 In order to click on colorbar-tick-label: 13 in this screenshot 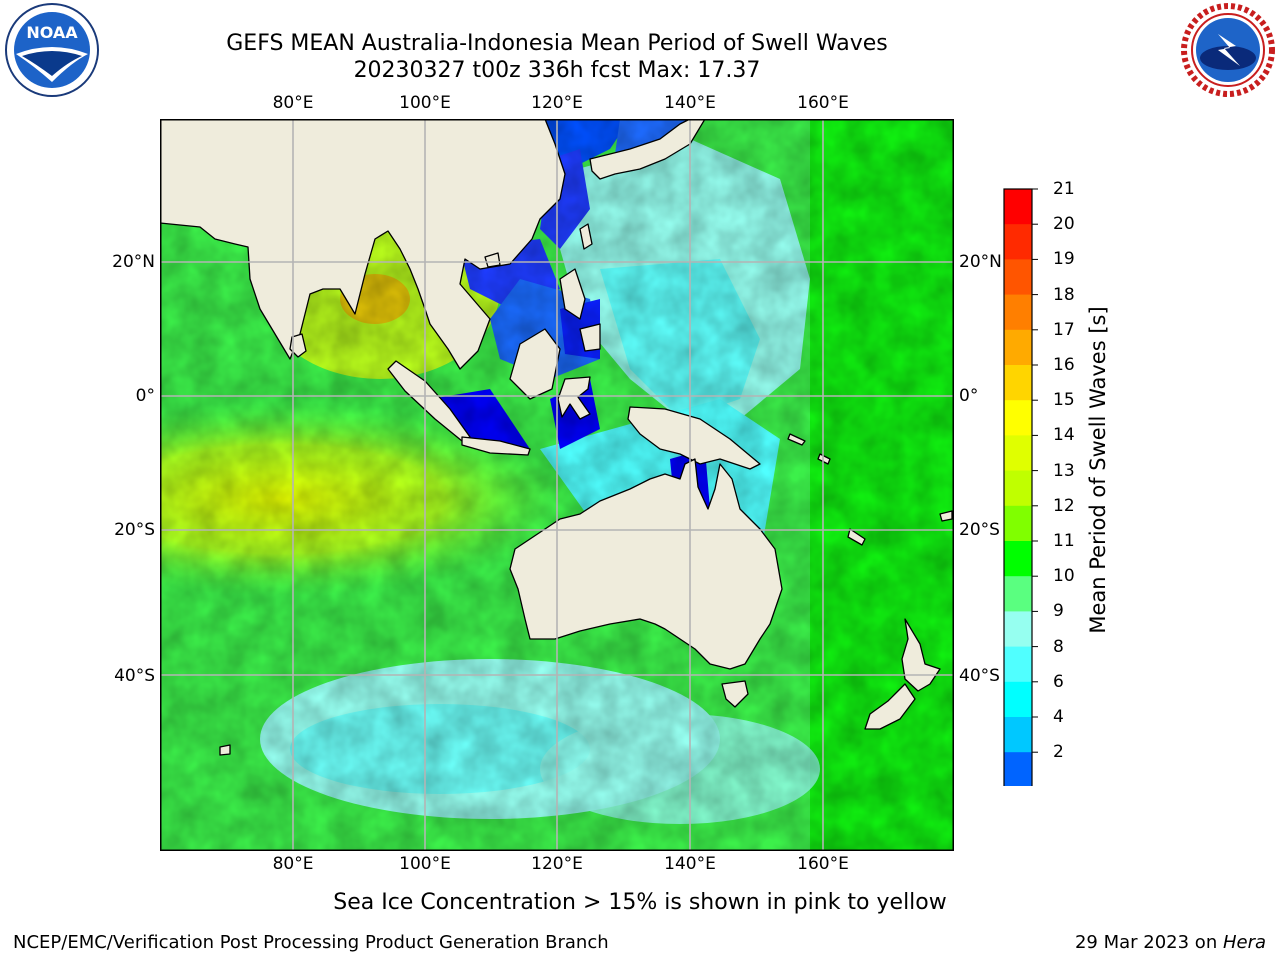, I will do `click(1064, 470)`.